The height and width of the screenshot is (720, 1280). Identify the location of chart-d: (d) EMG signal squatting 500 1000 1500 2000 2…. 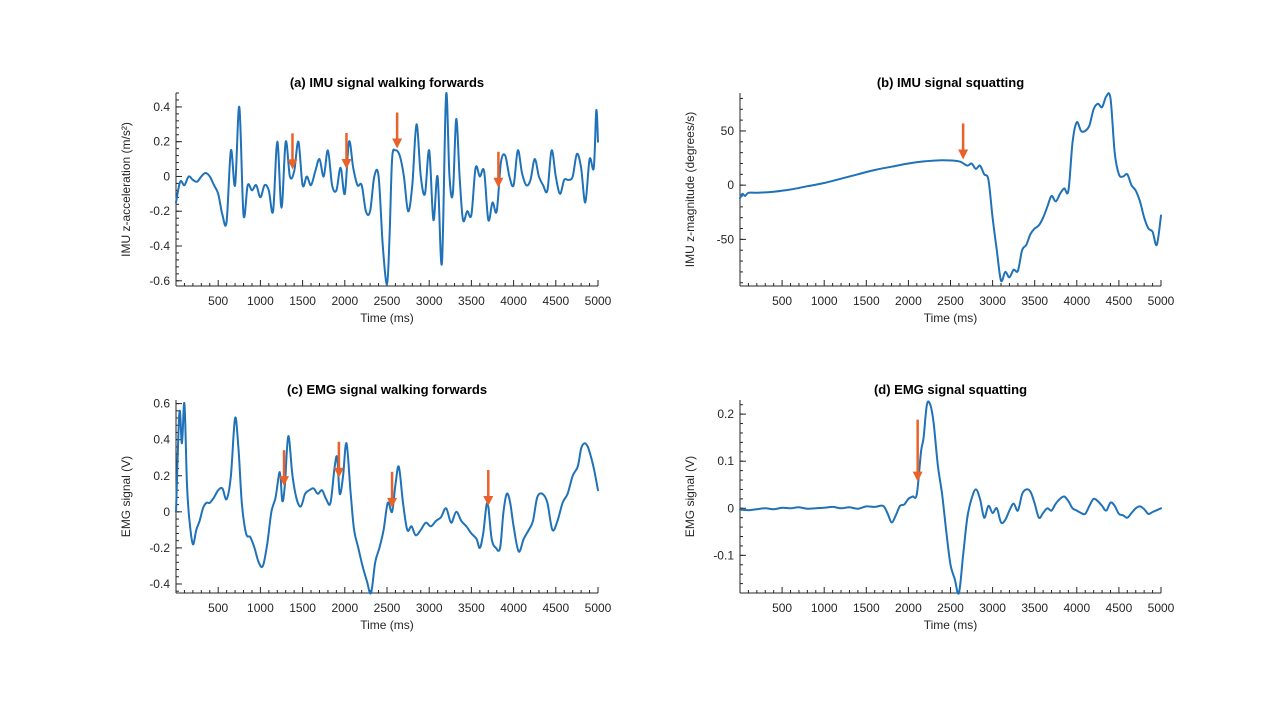
(929, 507).